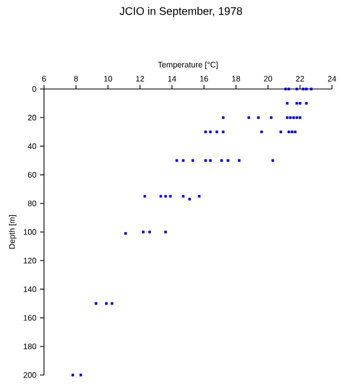  I want to click on chart-title: JCIO in September, 1978, so click(181, 12).